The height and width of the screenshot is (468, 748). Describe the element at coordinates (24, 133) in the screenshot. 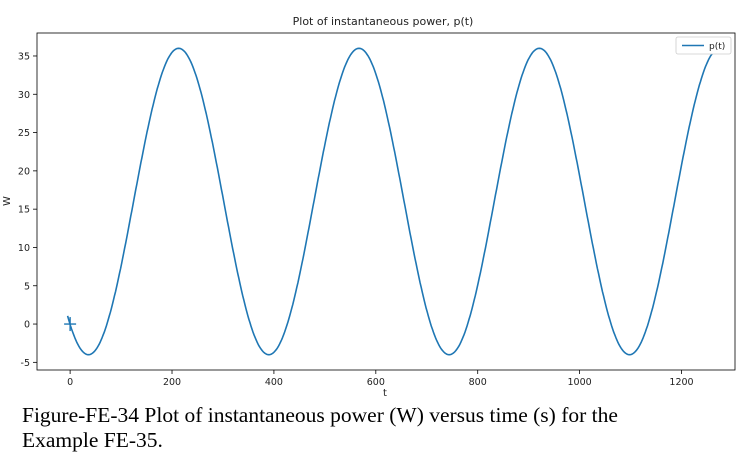

I see `y-tick-label: 25` at that location.